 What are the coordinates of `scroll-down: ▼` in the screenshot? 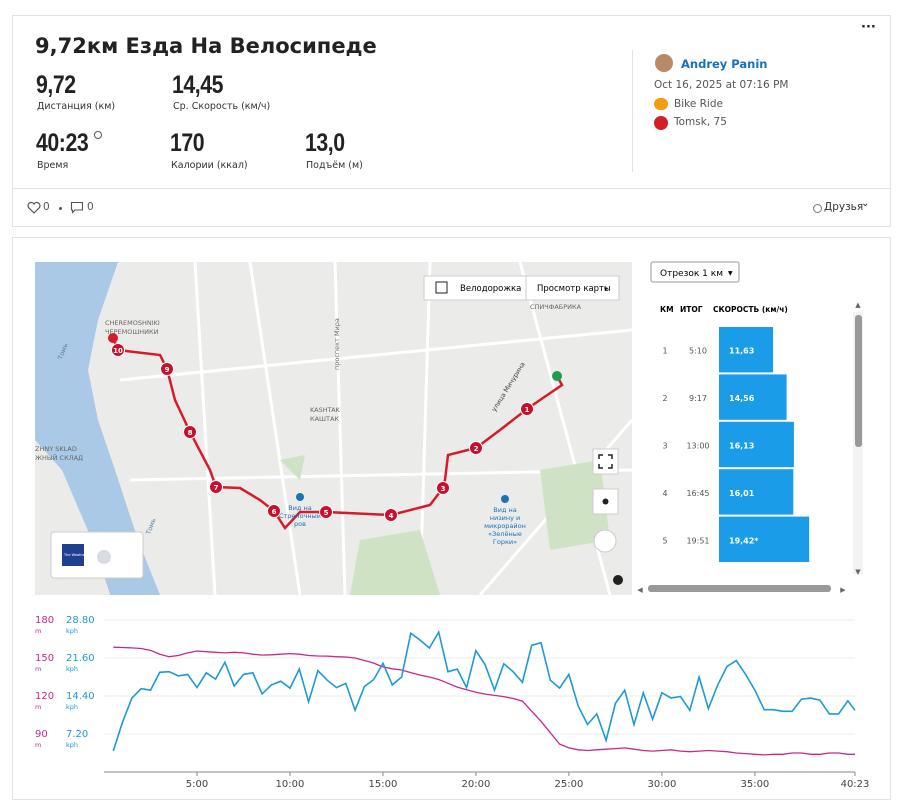 It's located at (858, 572).